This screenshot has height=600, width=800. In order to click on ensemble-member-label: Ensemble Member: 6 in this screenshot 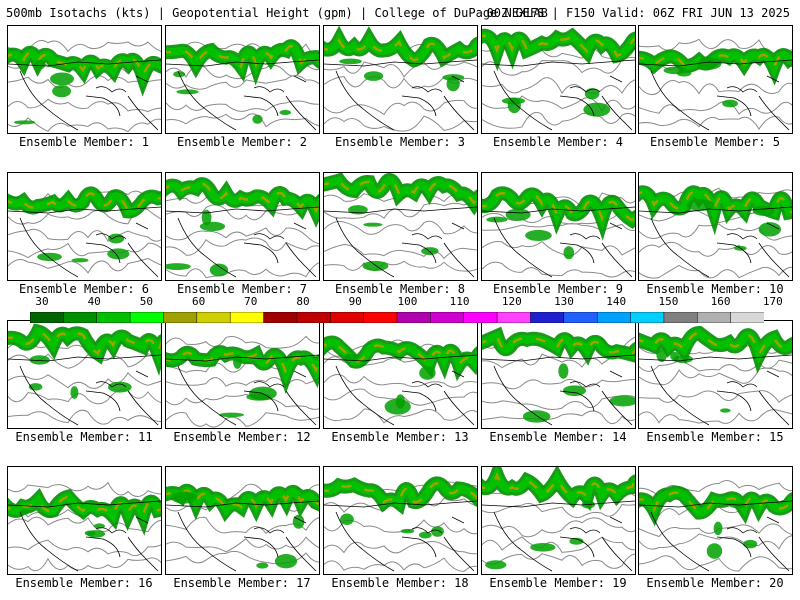, I will do `click(84, 289)`.